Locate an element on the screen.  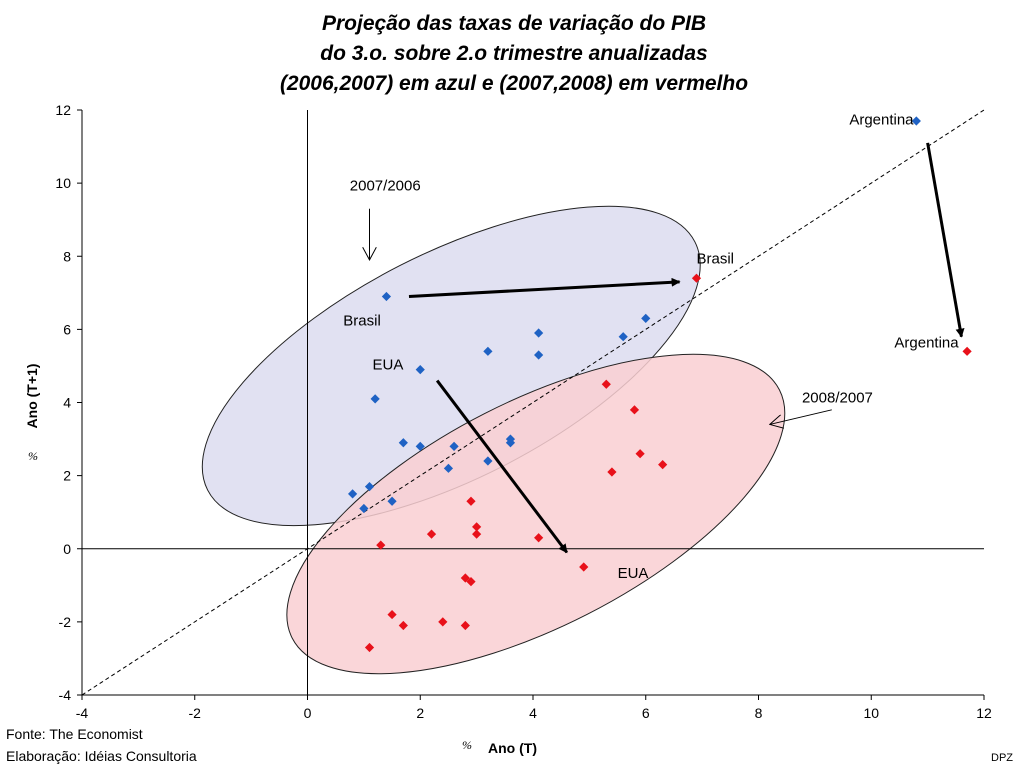
dpz-tag: DPZ is located at coordinates (1002, 758).